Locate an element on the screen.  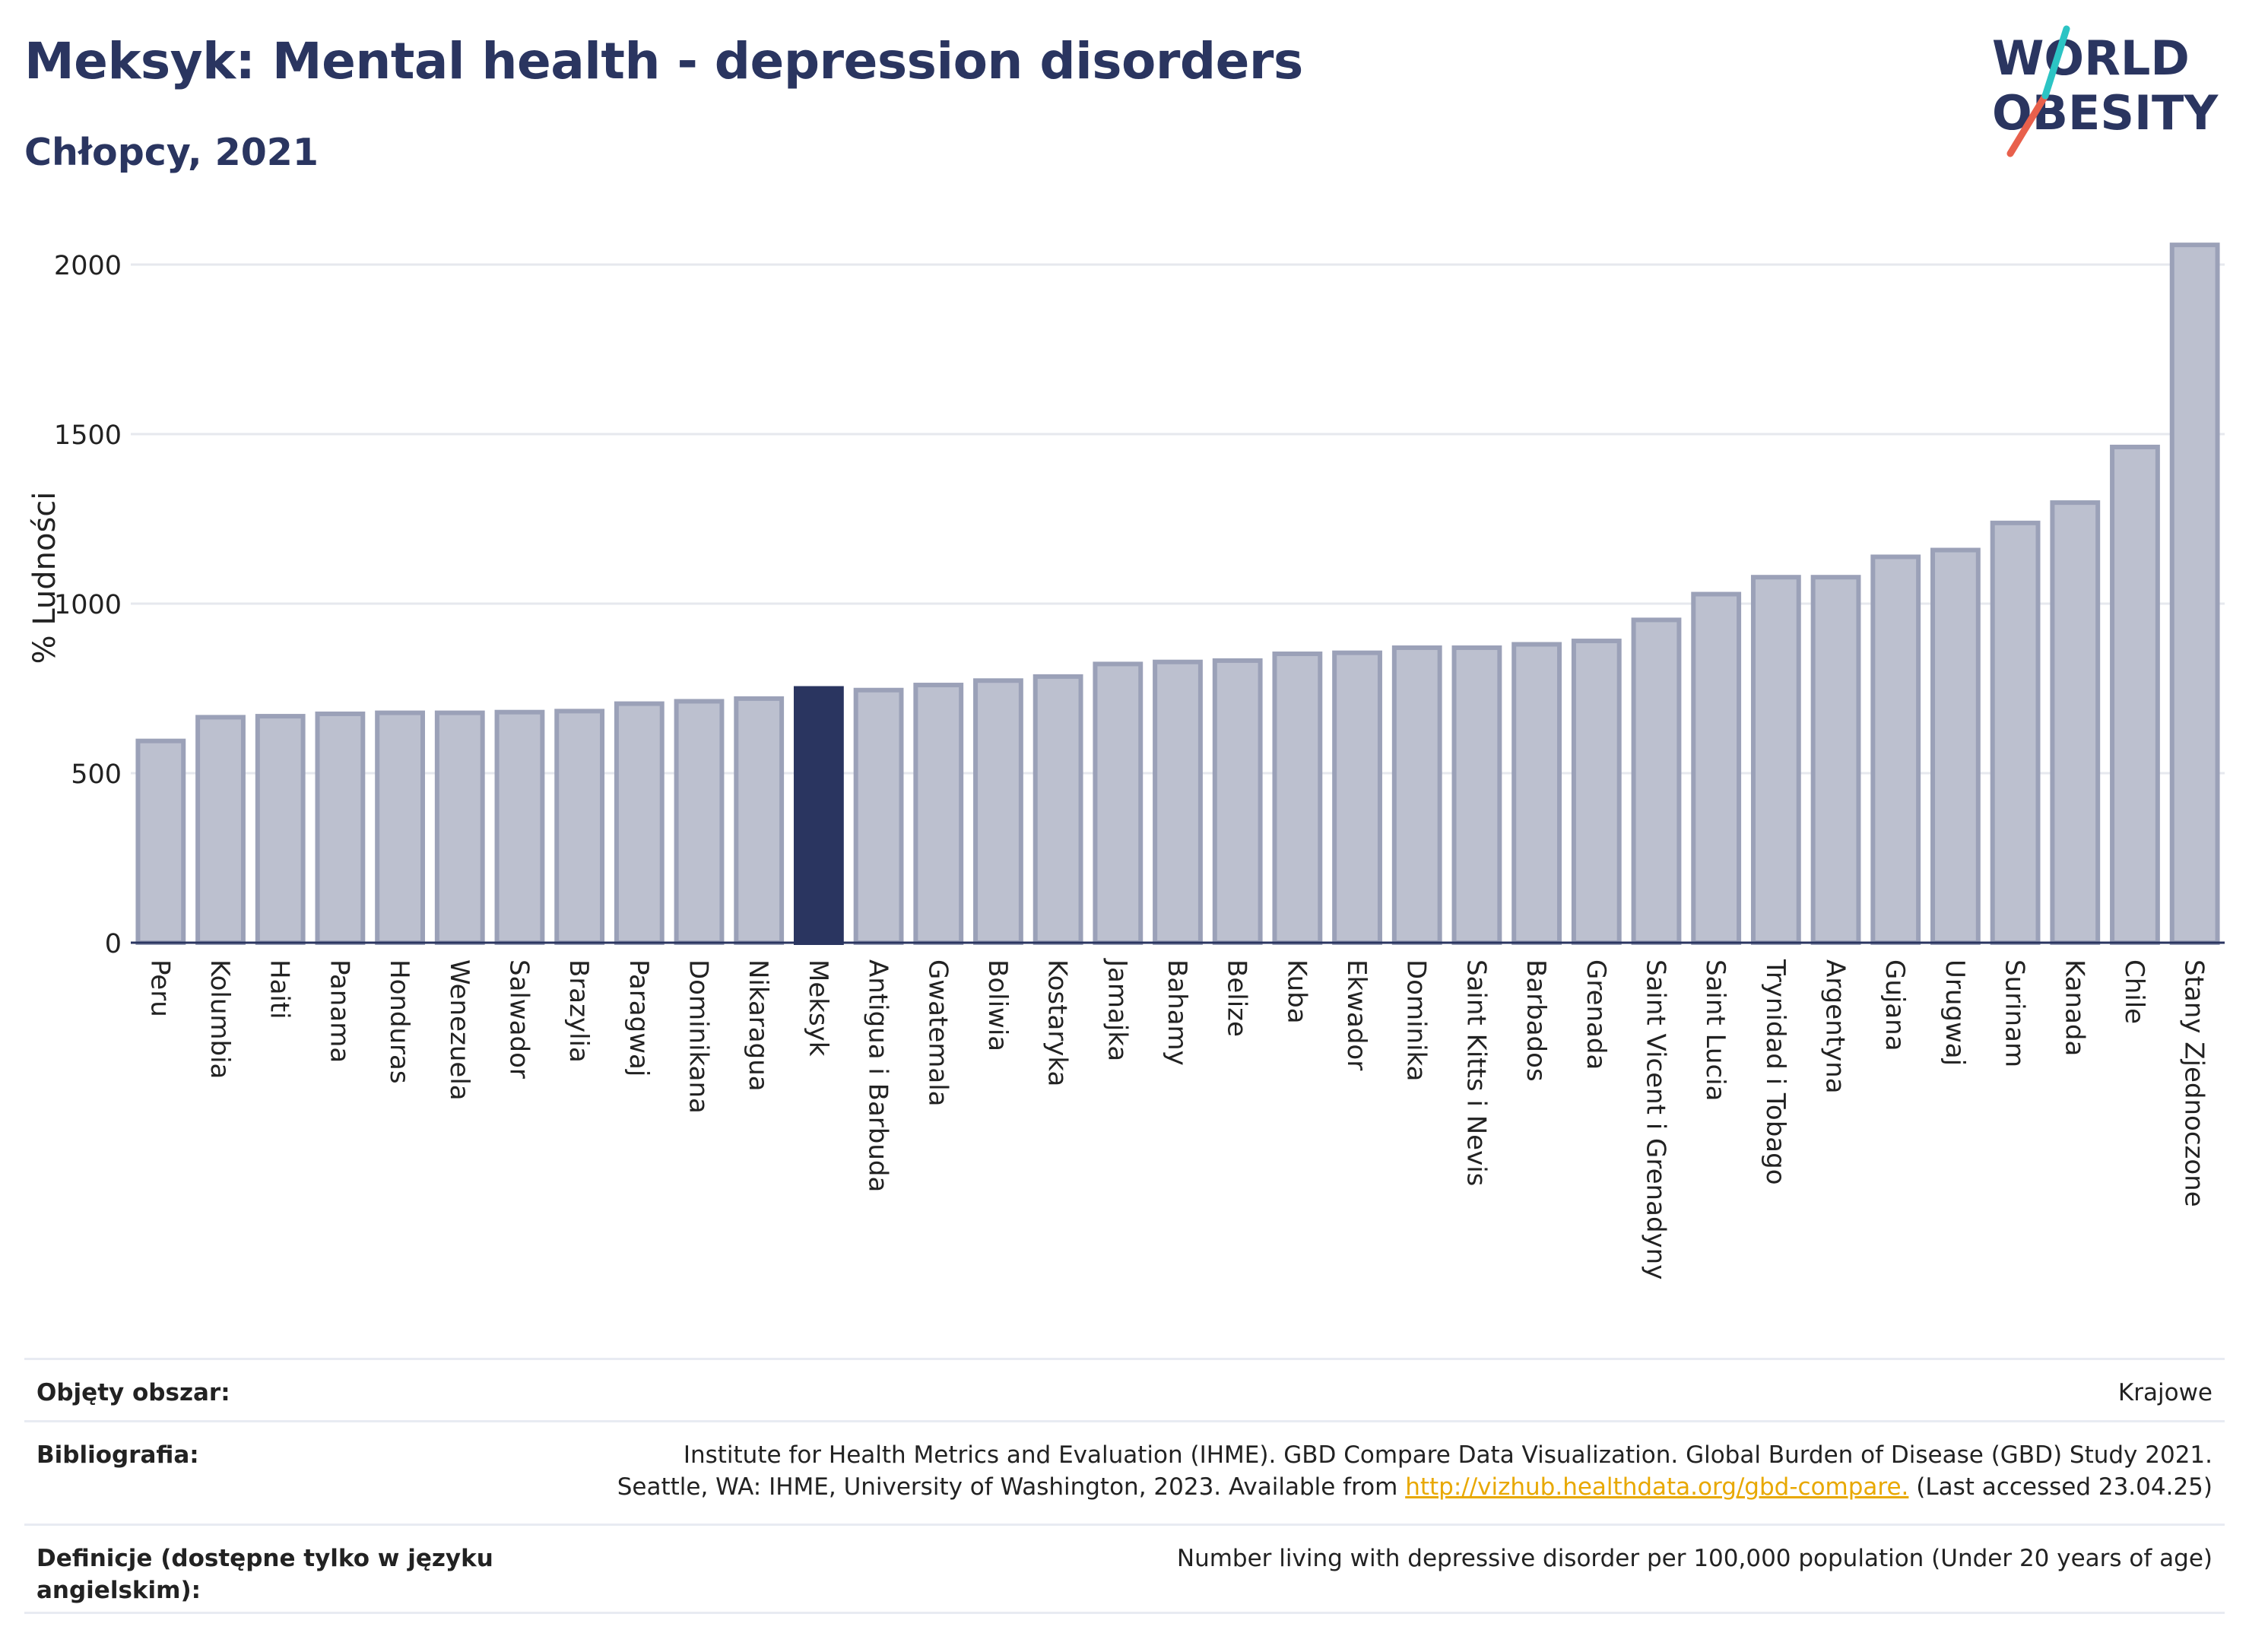
x-tick-label: Trynidad i Tobago is located at coordinates (1775, 1072).